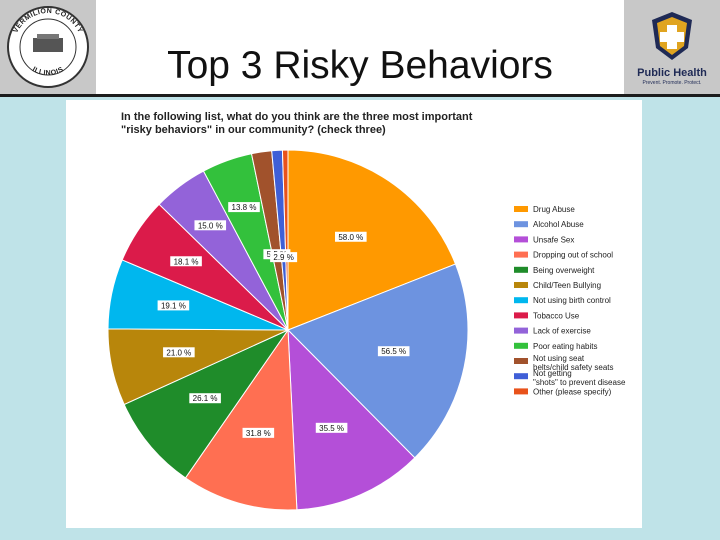  Describe the element at coordinates (558, 224) in the screenshot. I see `legend-label: Alcohol Abuse` at that location.